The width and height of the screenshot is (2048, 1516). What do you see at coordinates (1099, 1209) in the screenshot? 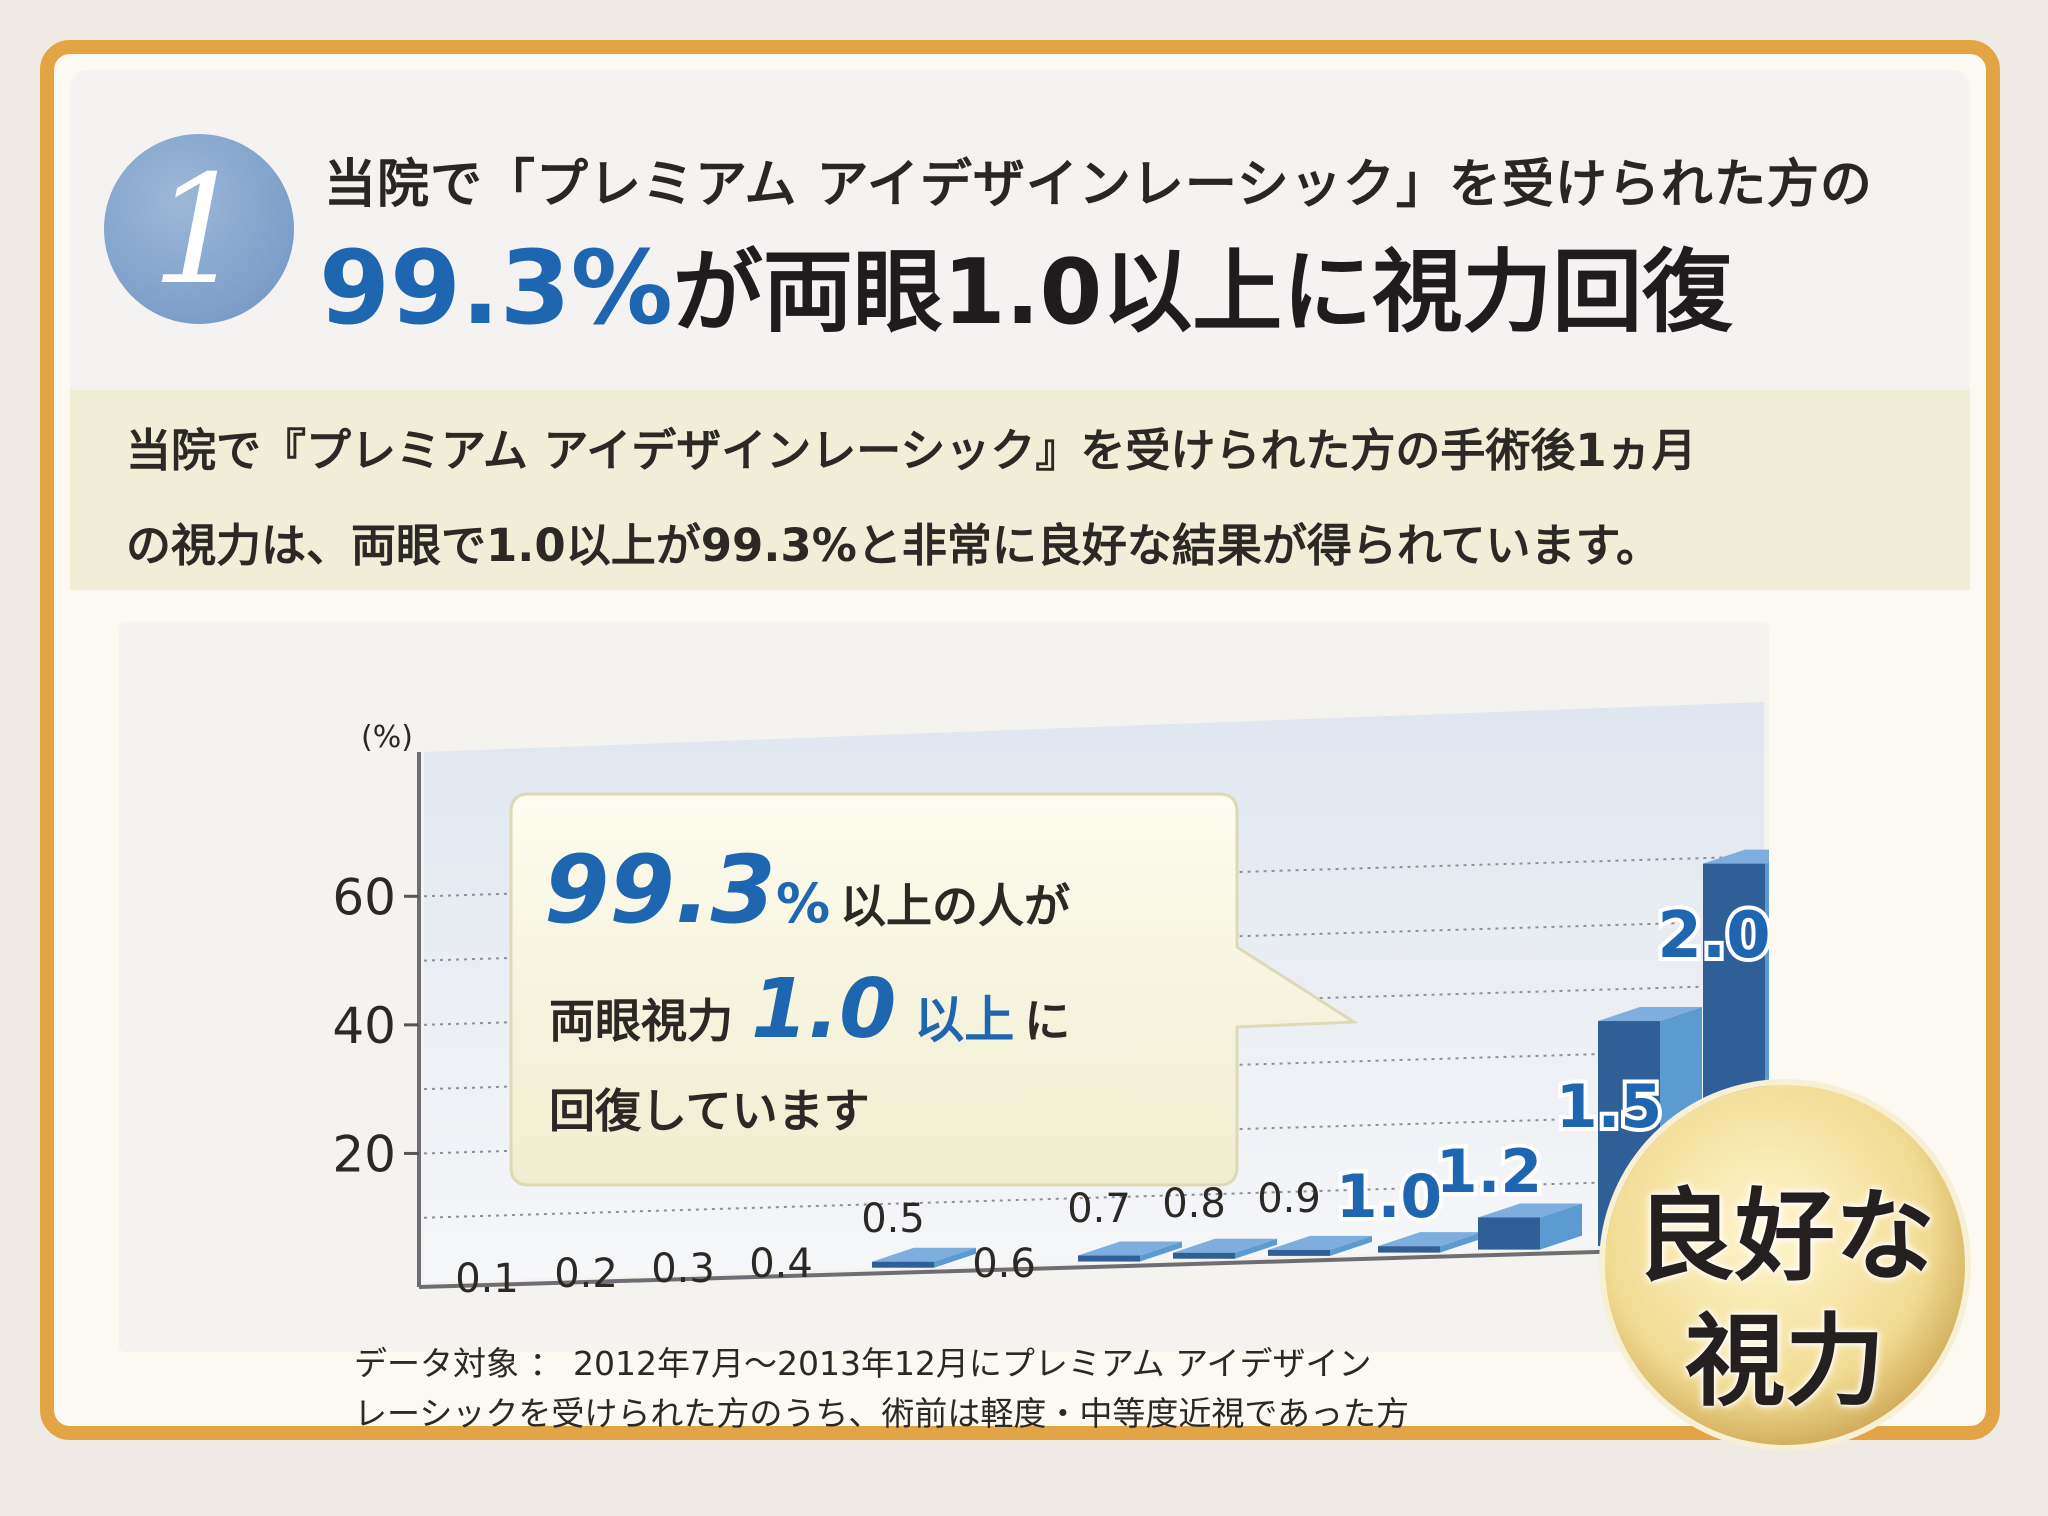
I see `category-label-0.7: 0.7` at bounding box center [1099, 1209].